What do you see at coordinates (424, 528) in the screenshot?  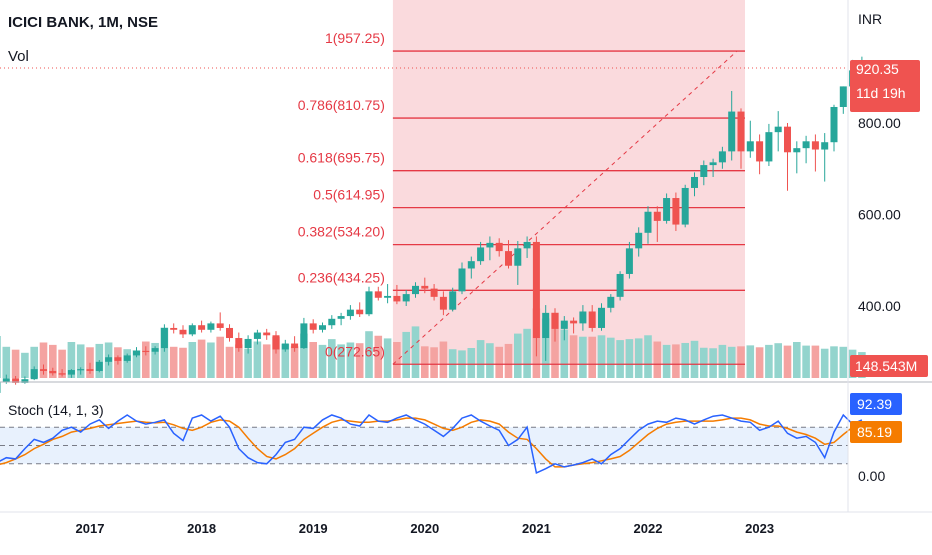 I see `time-tick-label: 2020` at bounding box center [424, 528].